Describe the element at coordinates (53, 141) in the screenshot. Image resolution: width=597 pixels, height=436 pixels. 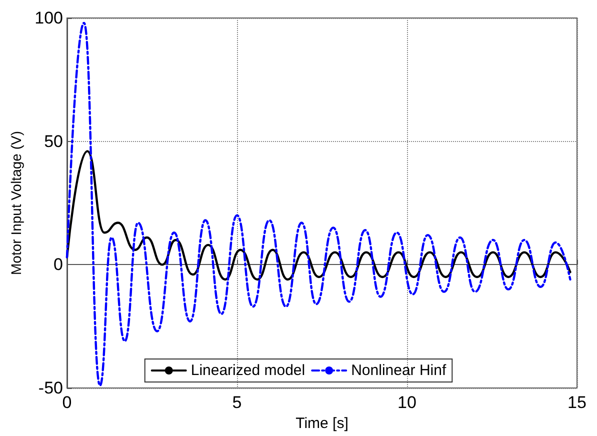
I see `y-tick-label: 50` at that location.